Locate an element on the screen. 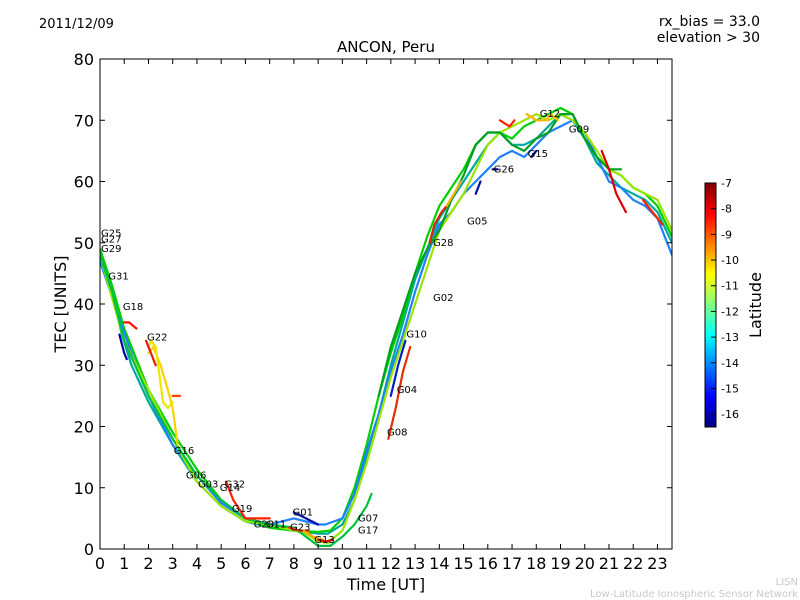 This screenshot has width=800, height=600. y-tick-label: 80 is located at coordinates (84, 59).